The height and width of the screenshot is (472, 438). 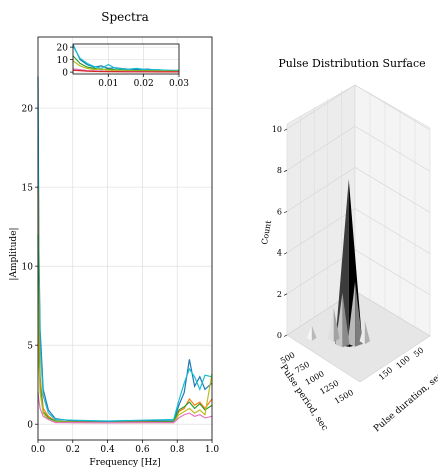 I want to click on surface-ztick-label: 8, so click(x=279, y=170).